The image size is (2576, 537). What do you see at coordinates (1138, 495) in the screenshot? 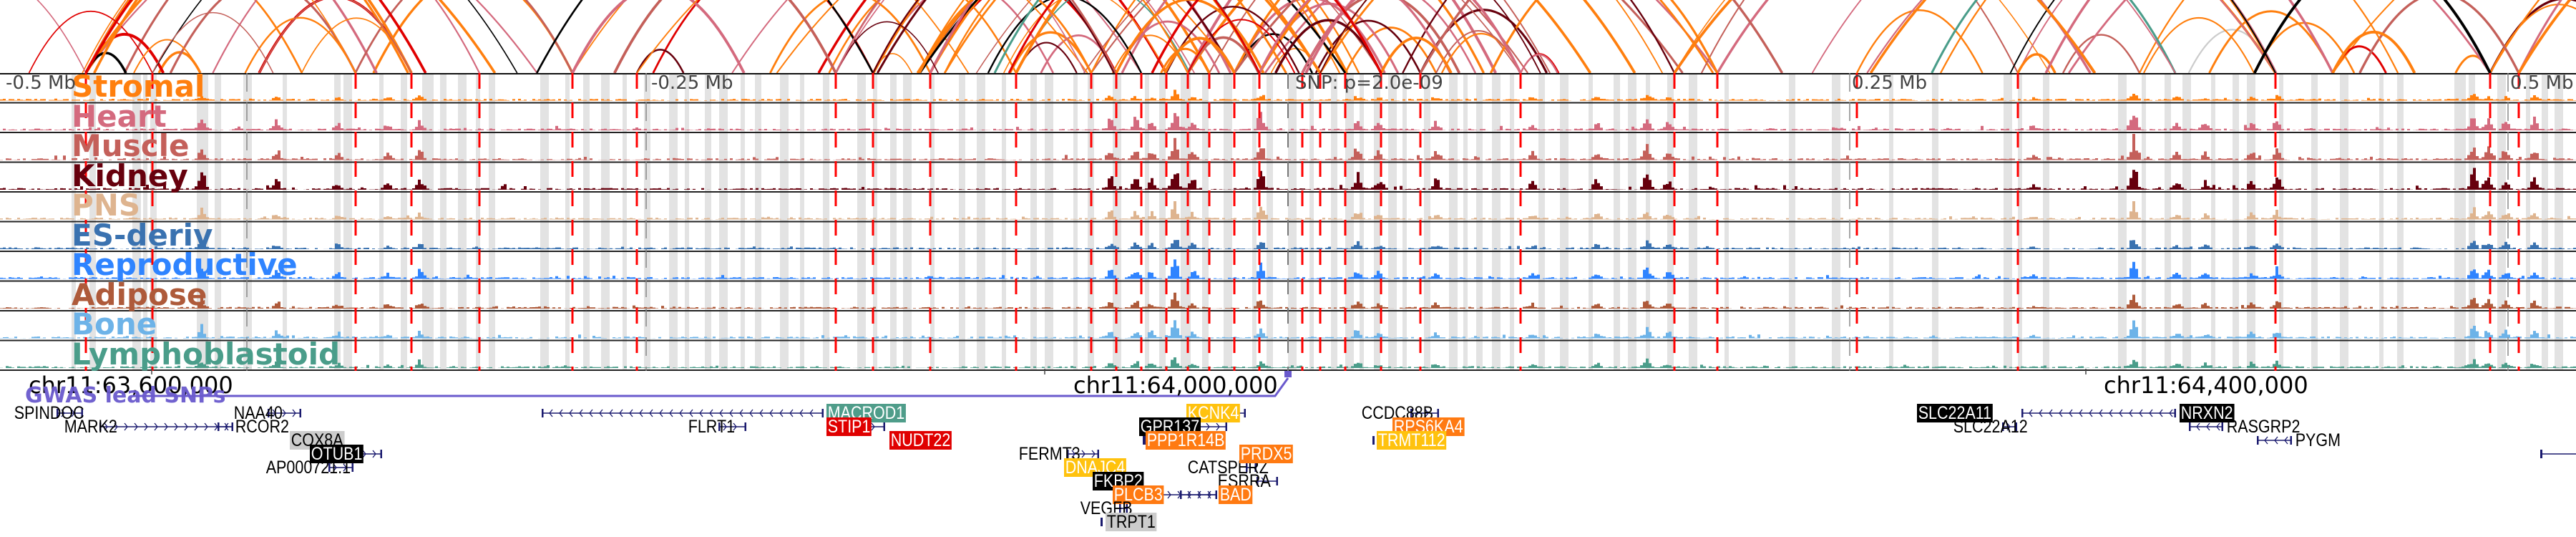
I see `gene-label-plcb3: PLCB3` at bounding box center [1138, 495].